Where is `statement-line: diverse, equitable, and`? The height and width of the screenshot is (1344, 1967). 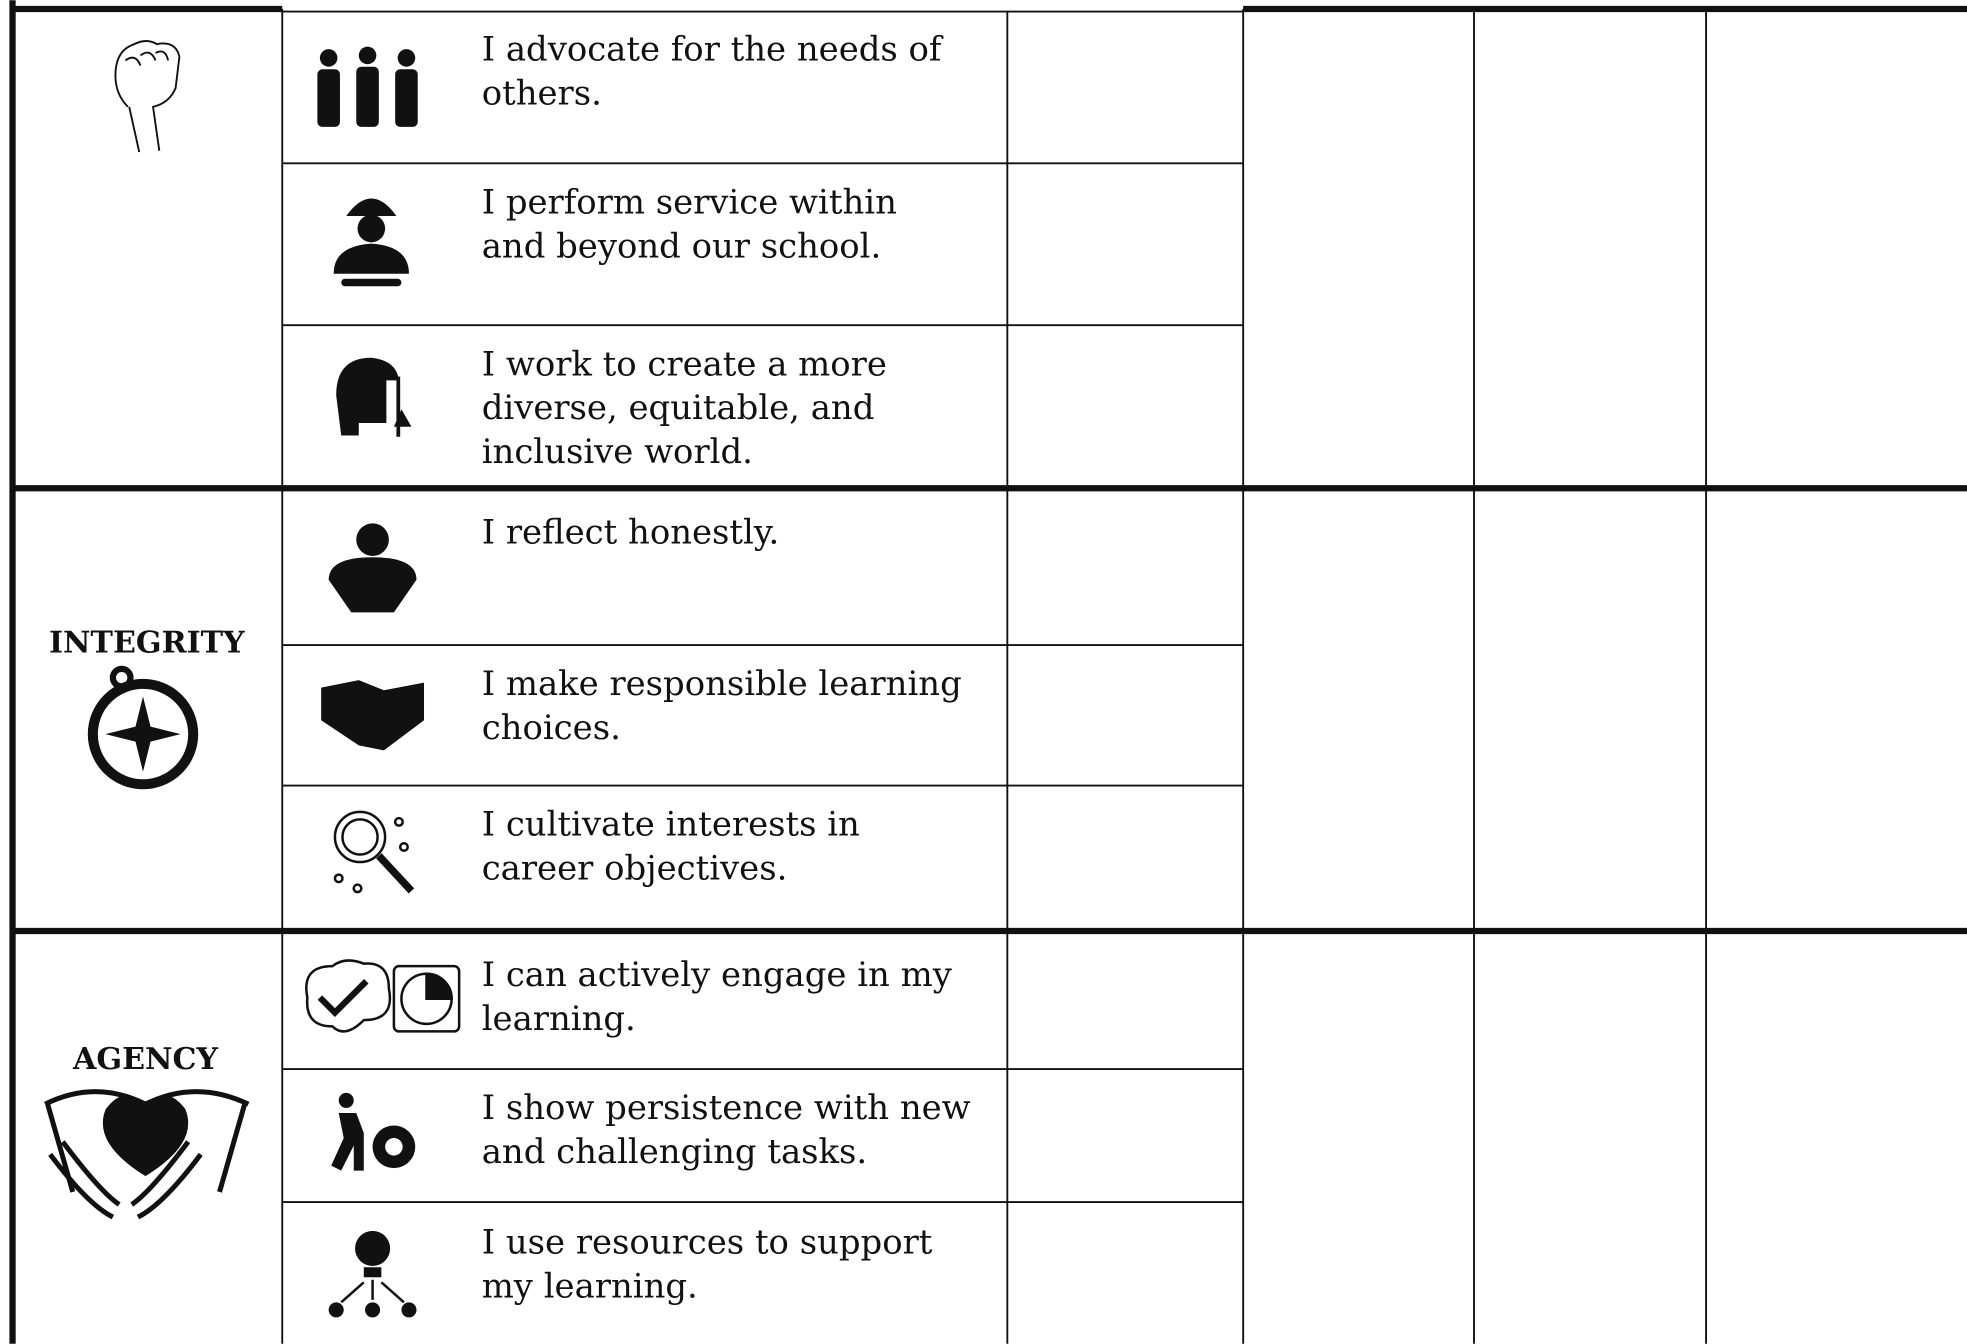 statement-line: diverse, equitable, and is located at coordinates (678, 407).